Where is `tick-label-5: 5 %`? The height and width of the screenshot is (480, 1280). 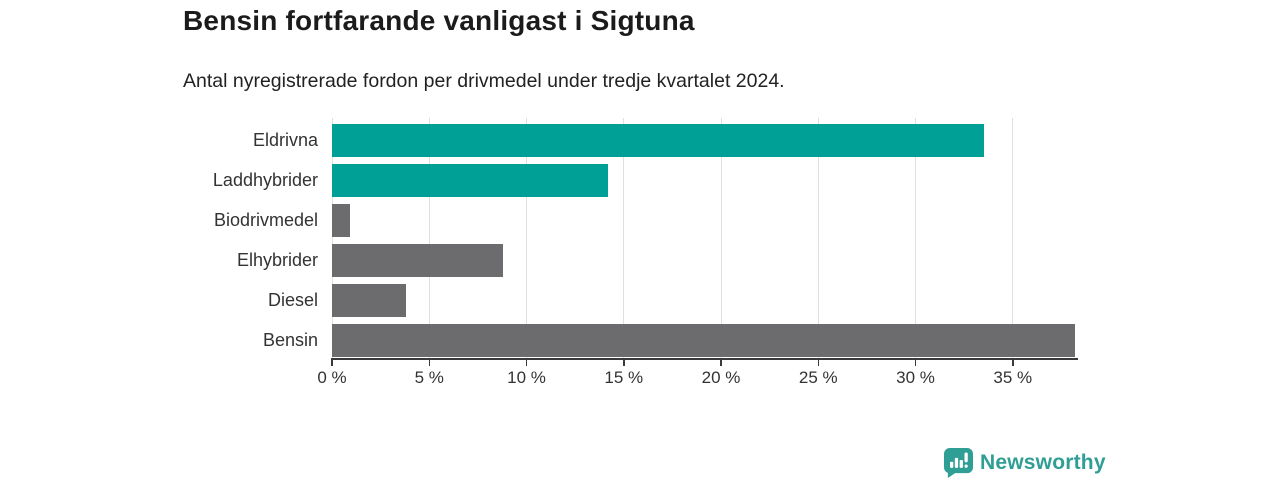
tick-label-5: 5 % is located at coordinates (429, 377).